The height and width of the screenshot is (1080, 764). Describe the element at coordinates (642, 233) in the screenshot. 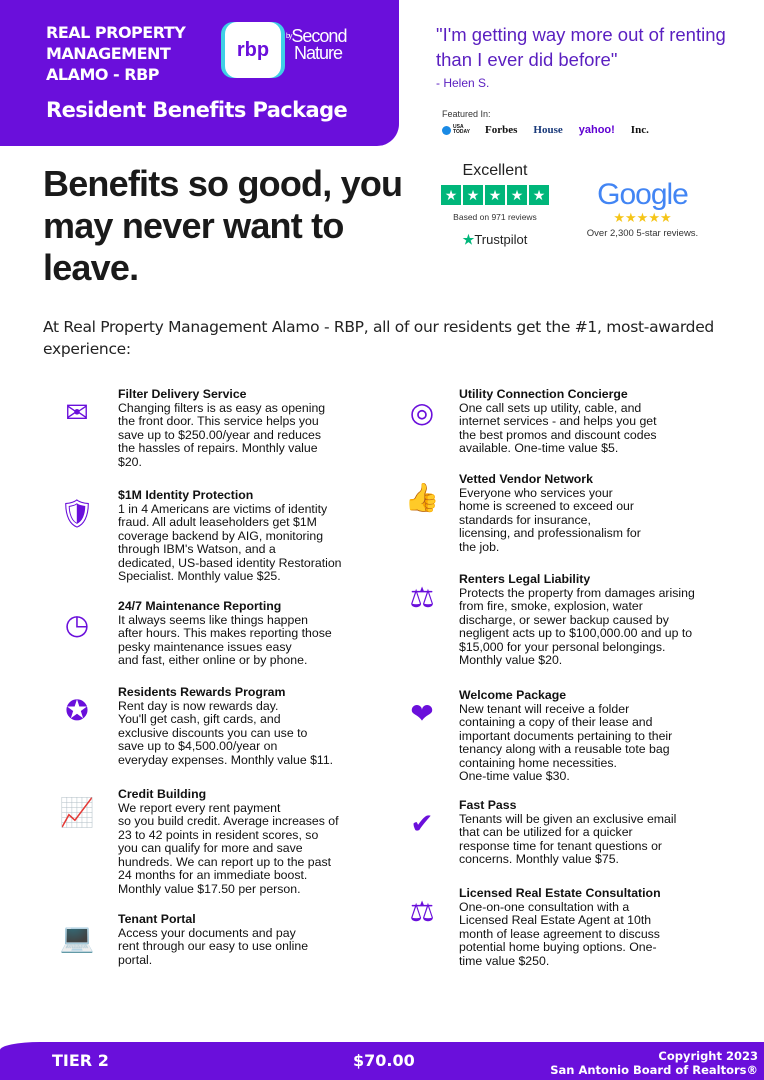

I see `google-reviews: Over 2,300 5-star reviews.` at that location.